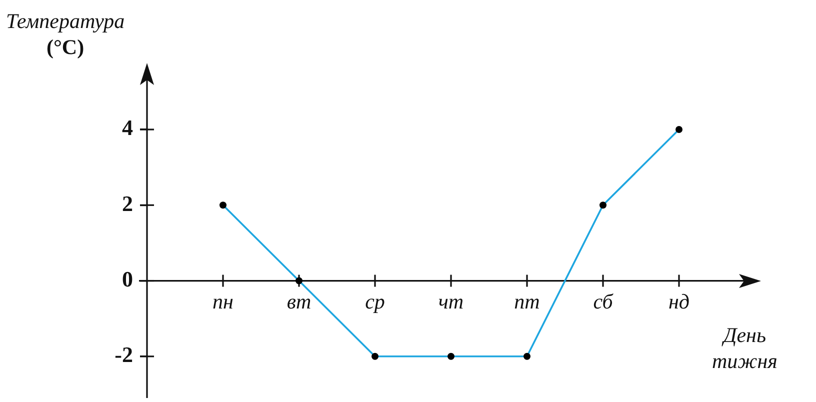 The image size is (816, 402). I want to click on x-tick-label: ср, so click(375, 301).